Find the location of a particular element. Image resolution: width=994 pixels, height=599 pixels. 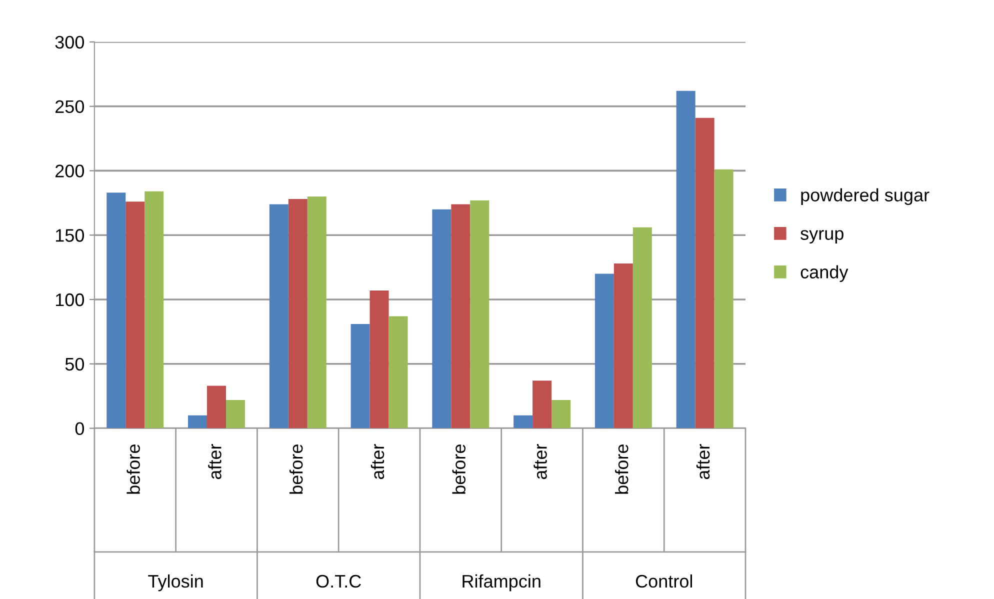

y-tick-label: 100 is located at coordinates (70, 299).